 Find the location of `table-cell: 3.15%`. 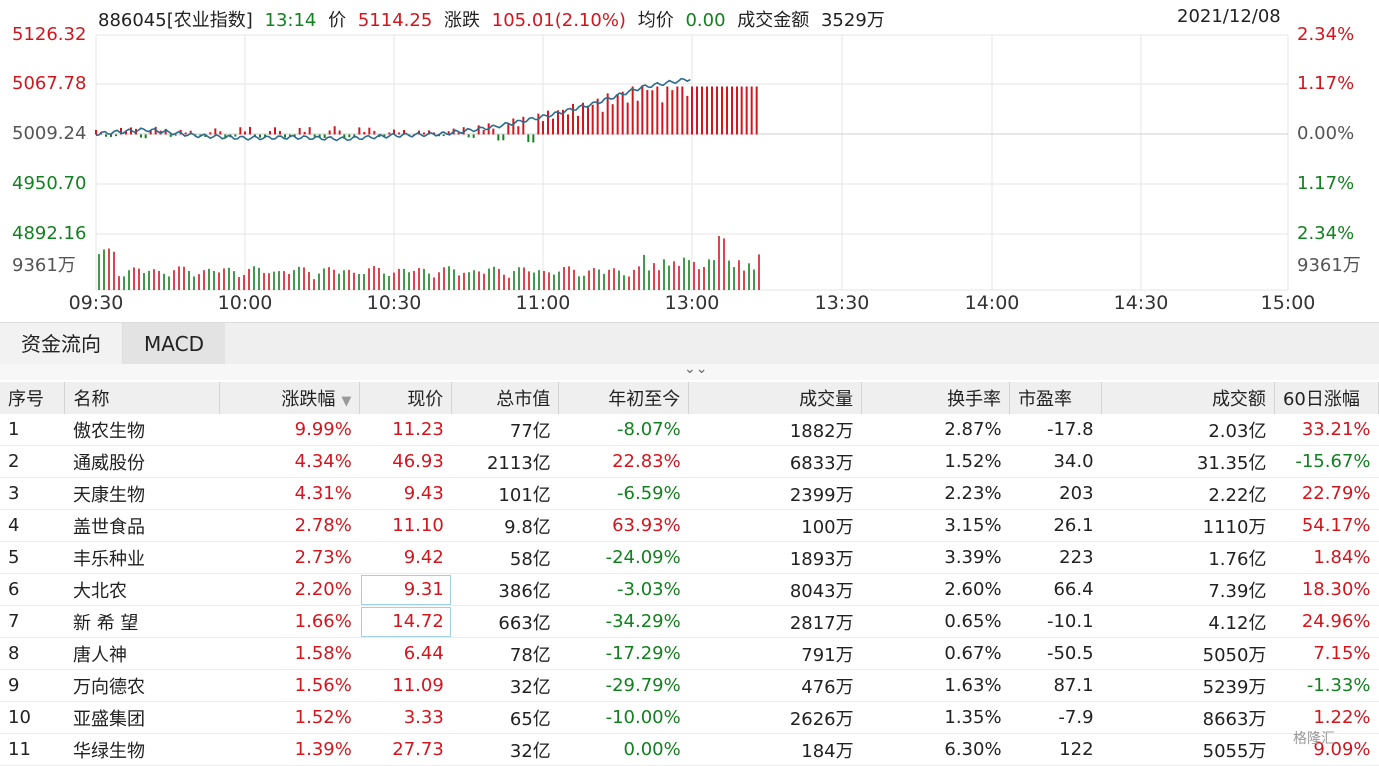

table-cell: 3.15% is located at coordinates (935, 525).